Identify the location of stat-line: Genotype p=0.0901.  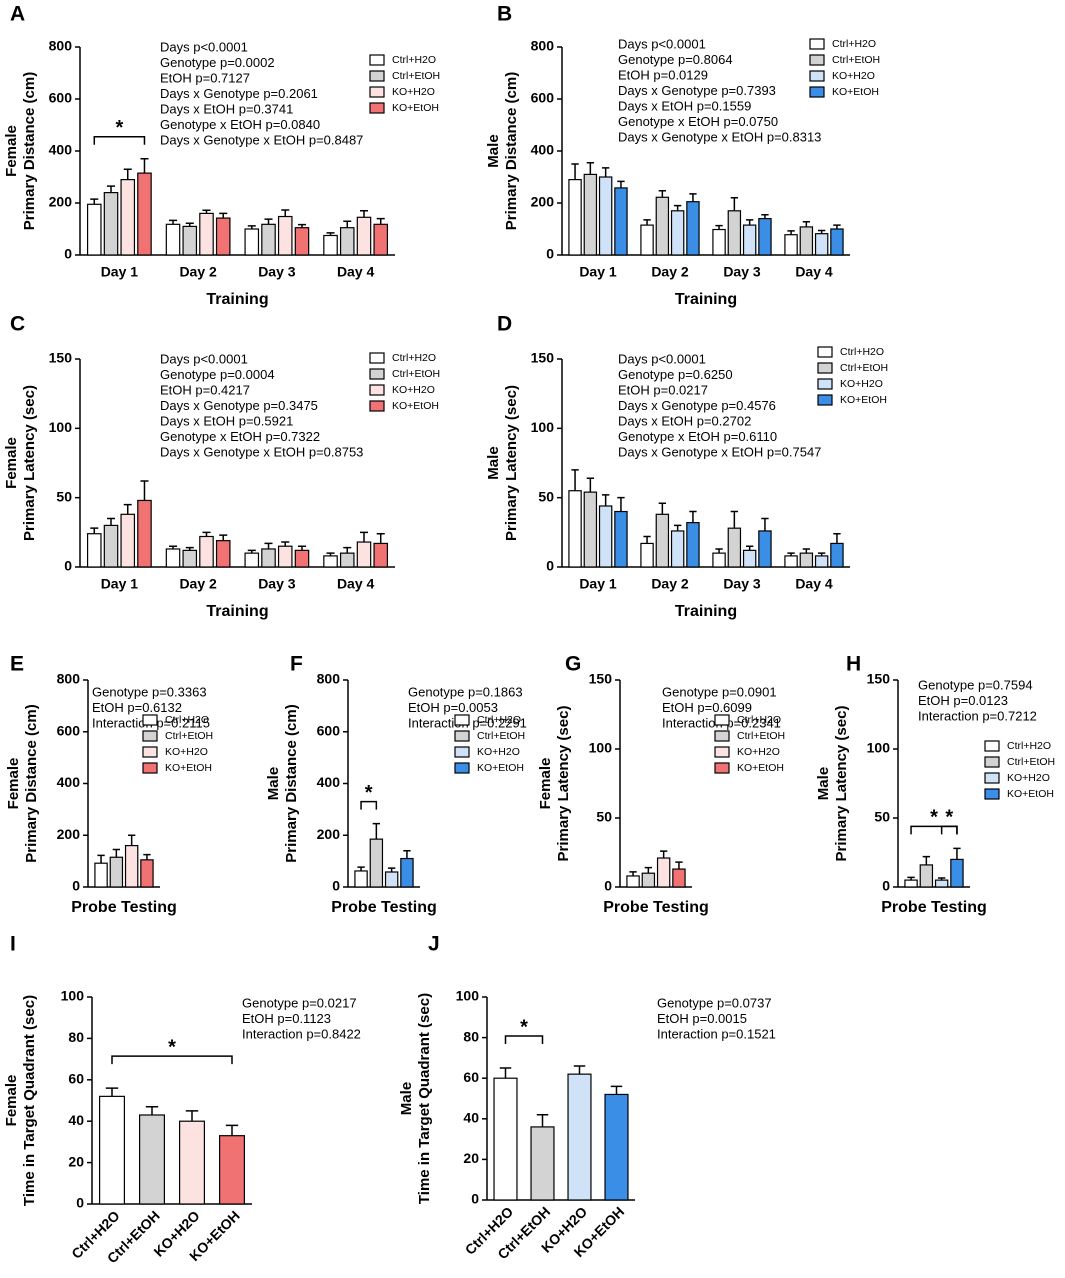
(719, 691).